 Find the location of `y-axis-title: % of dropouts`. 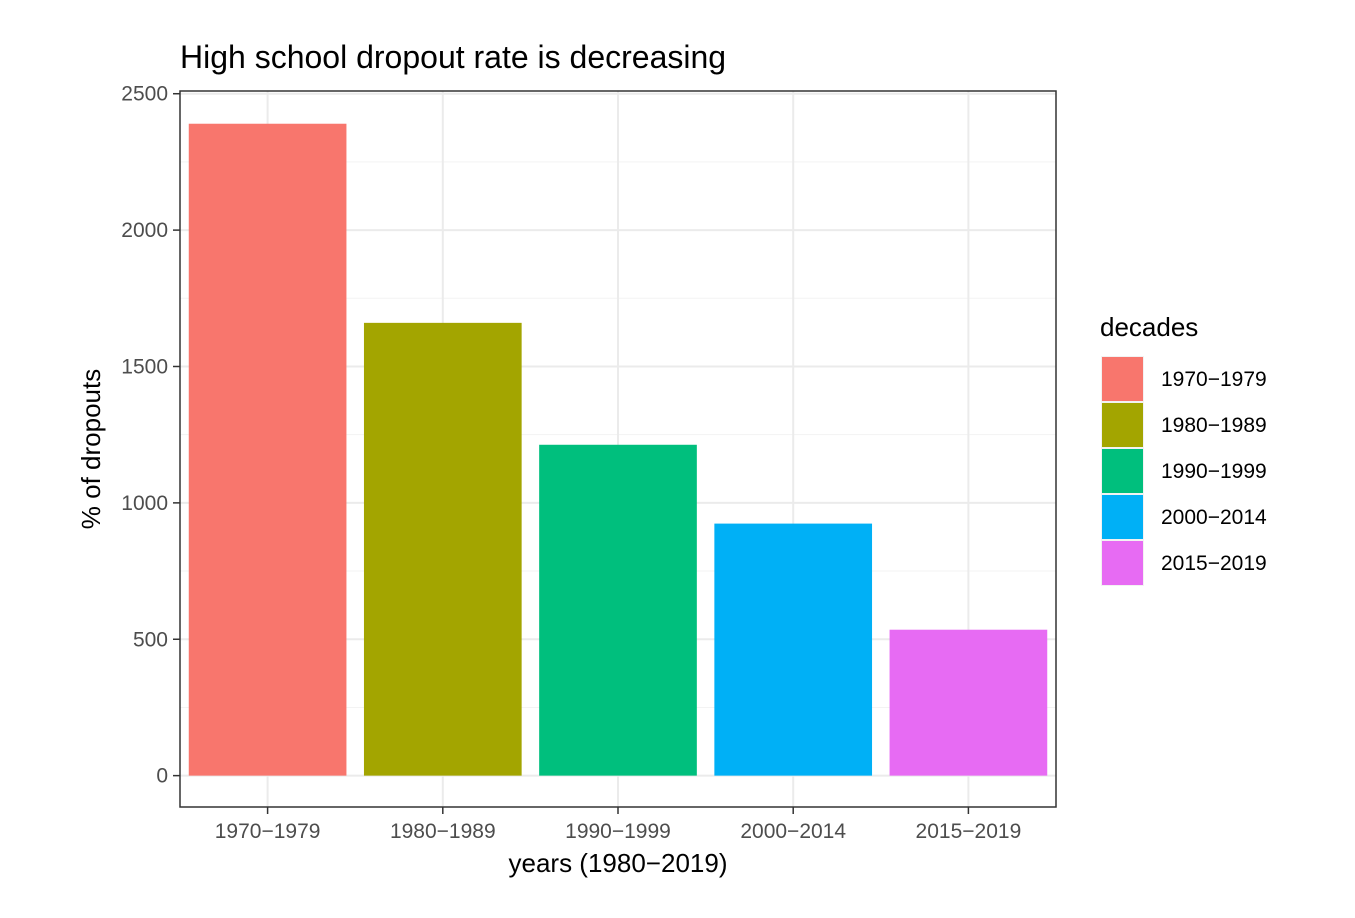

y-axis-title: % of dropouts is located at coordinates (91, 449).